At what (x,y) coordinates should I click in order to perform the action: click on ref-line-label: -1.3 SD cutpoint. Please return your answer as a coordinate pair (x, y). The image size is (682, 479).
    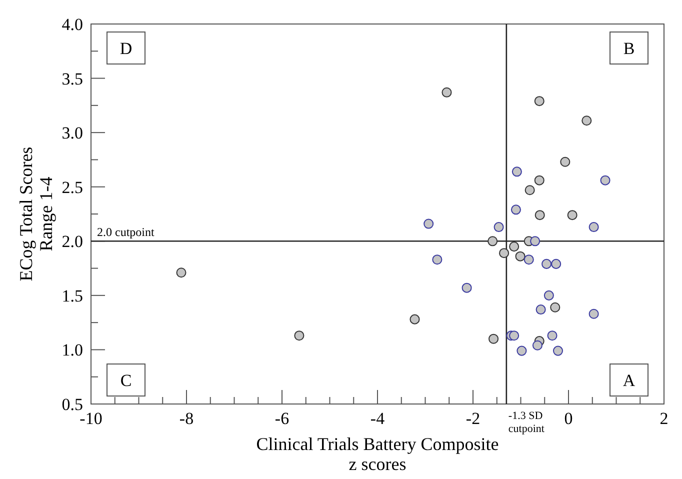
    Looking at the image, I should click on (526, 422).